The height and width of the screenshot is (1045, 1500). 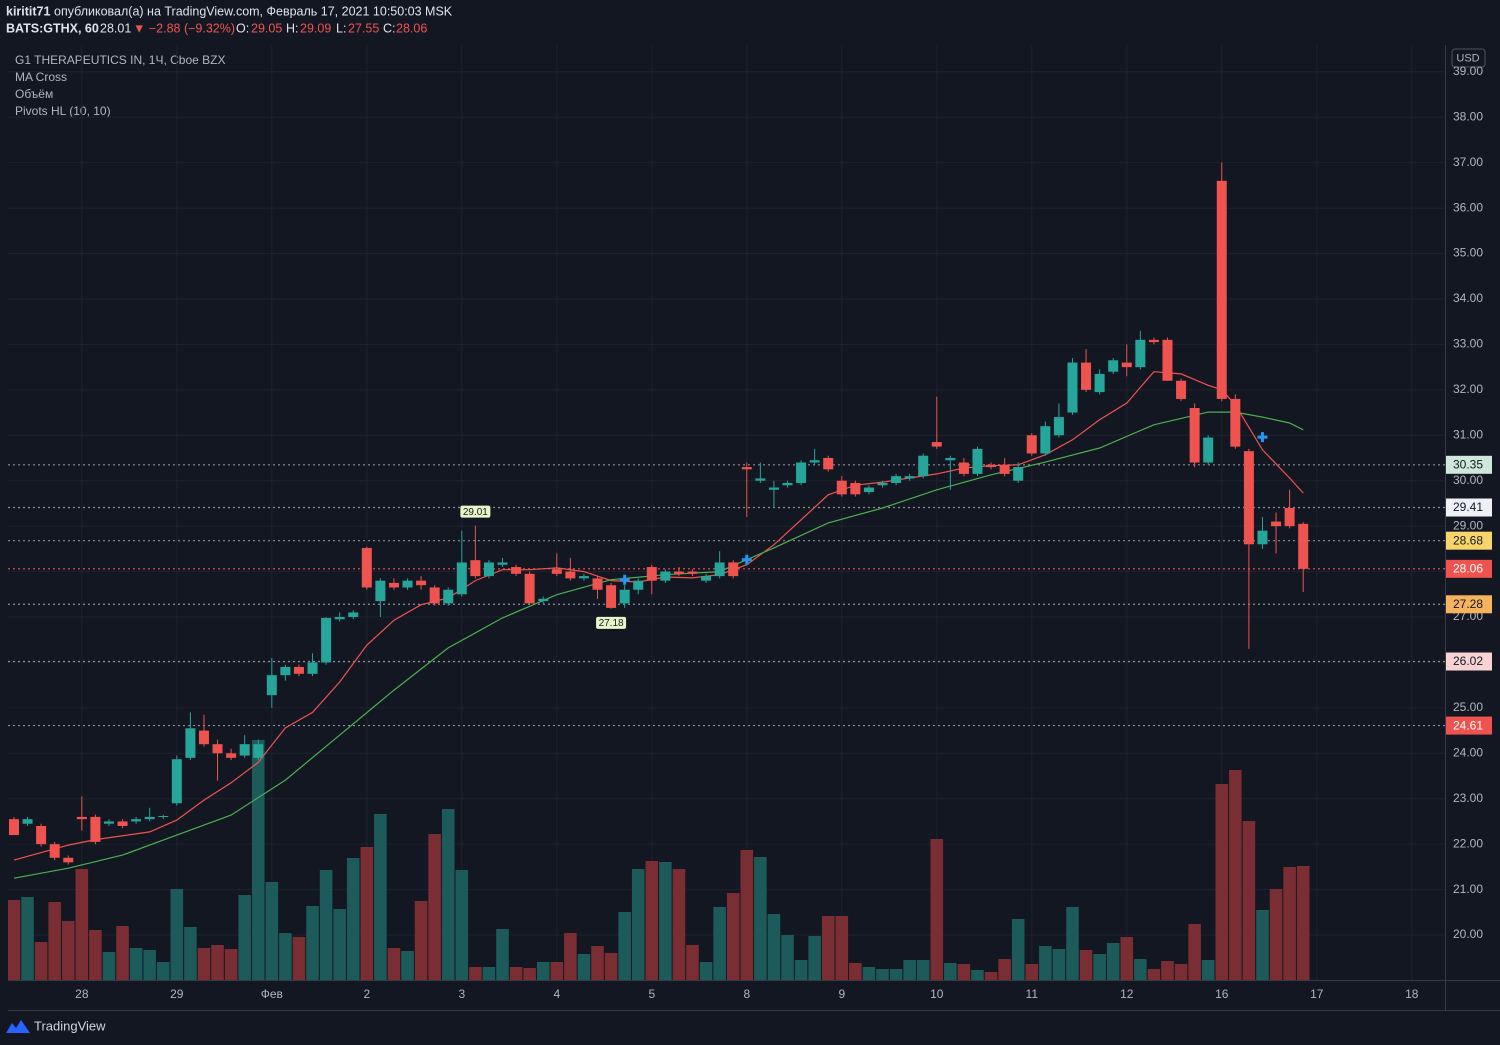 I want to click on o-value: 29.05, so click(x=266, y=28).